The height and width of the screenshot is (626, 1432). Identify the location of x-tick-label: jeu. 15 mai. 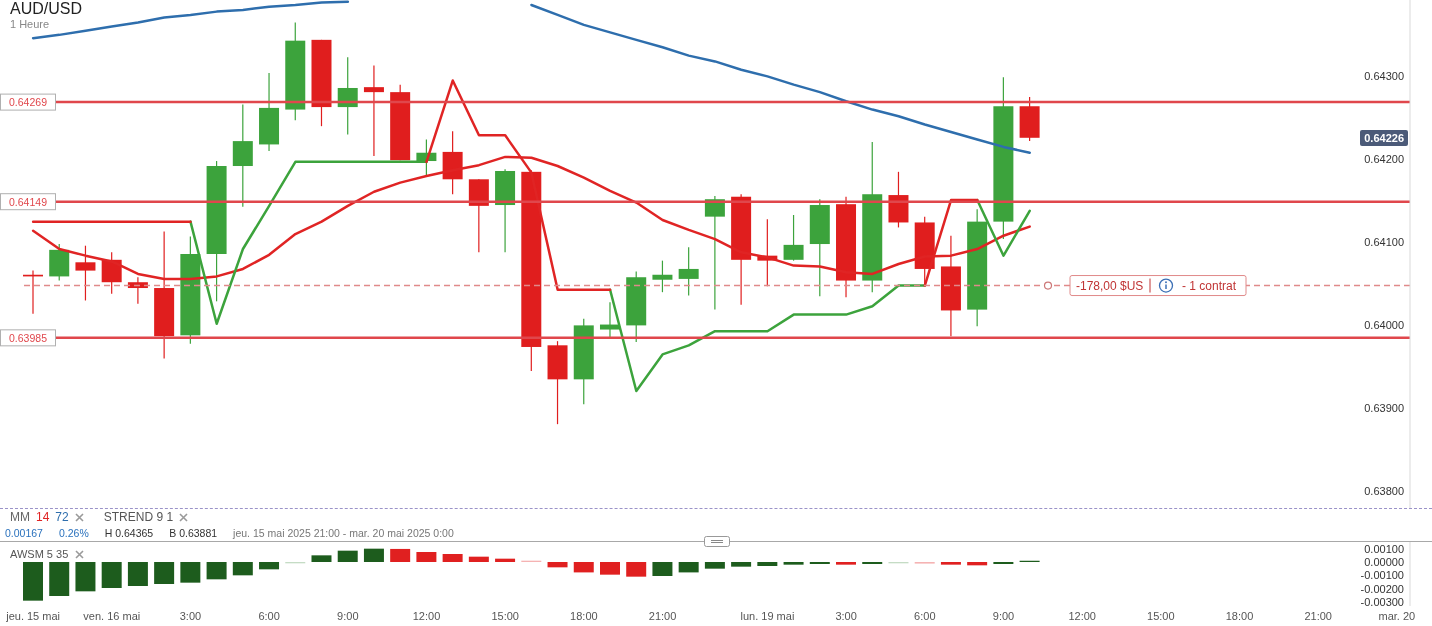
(33, 615).